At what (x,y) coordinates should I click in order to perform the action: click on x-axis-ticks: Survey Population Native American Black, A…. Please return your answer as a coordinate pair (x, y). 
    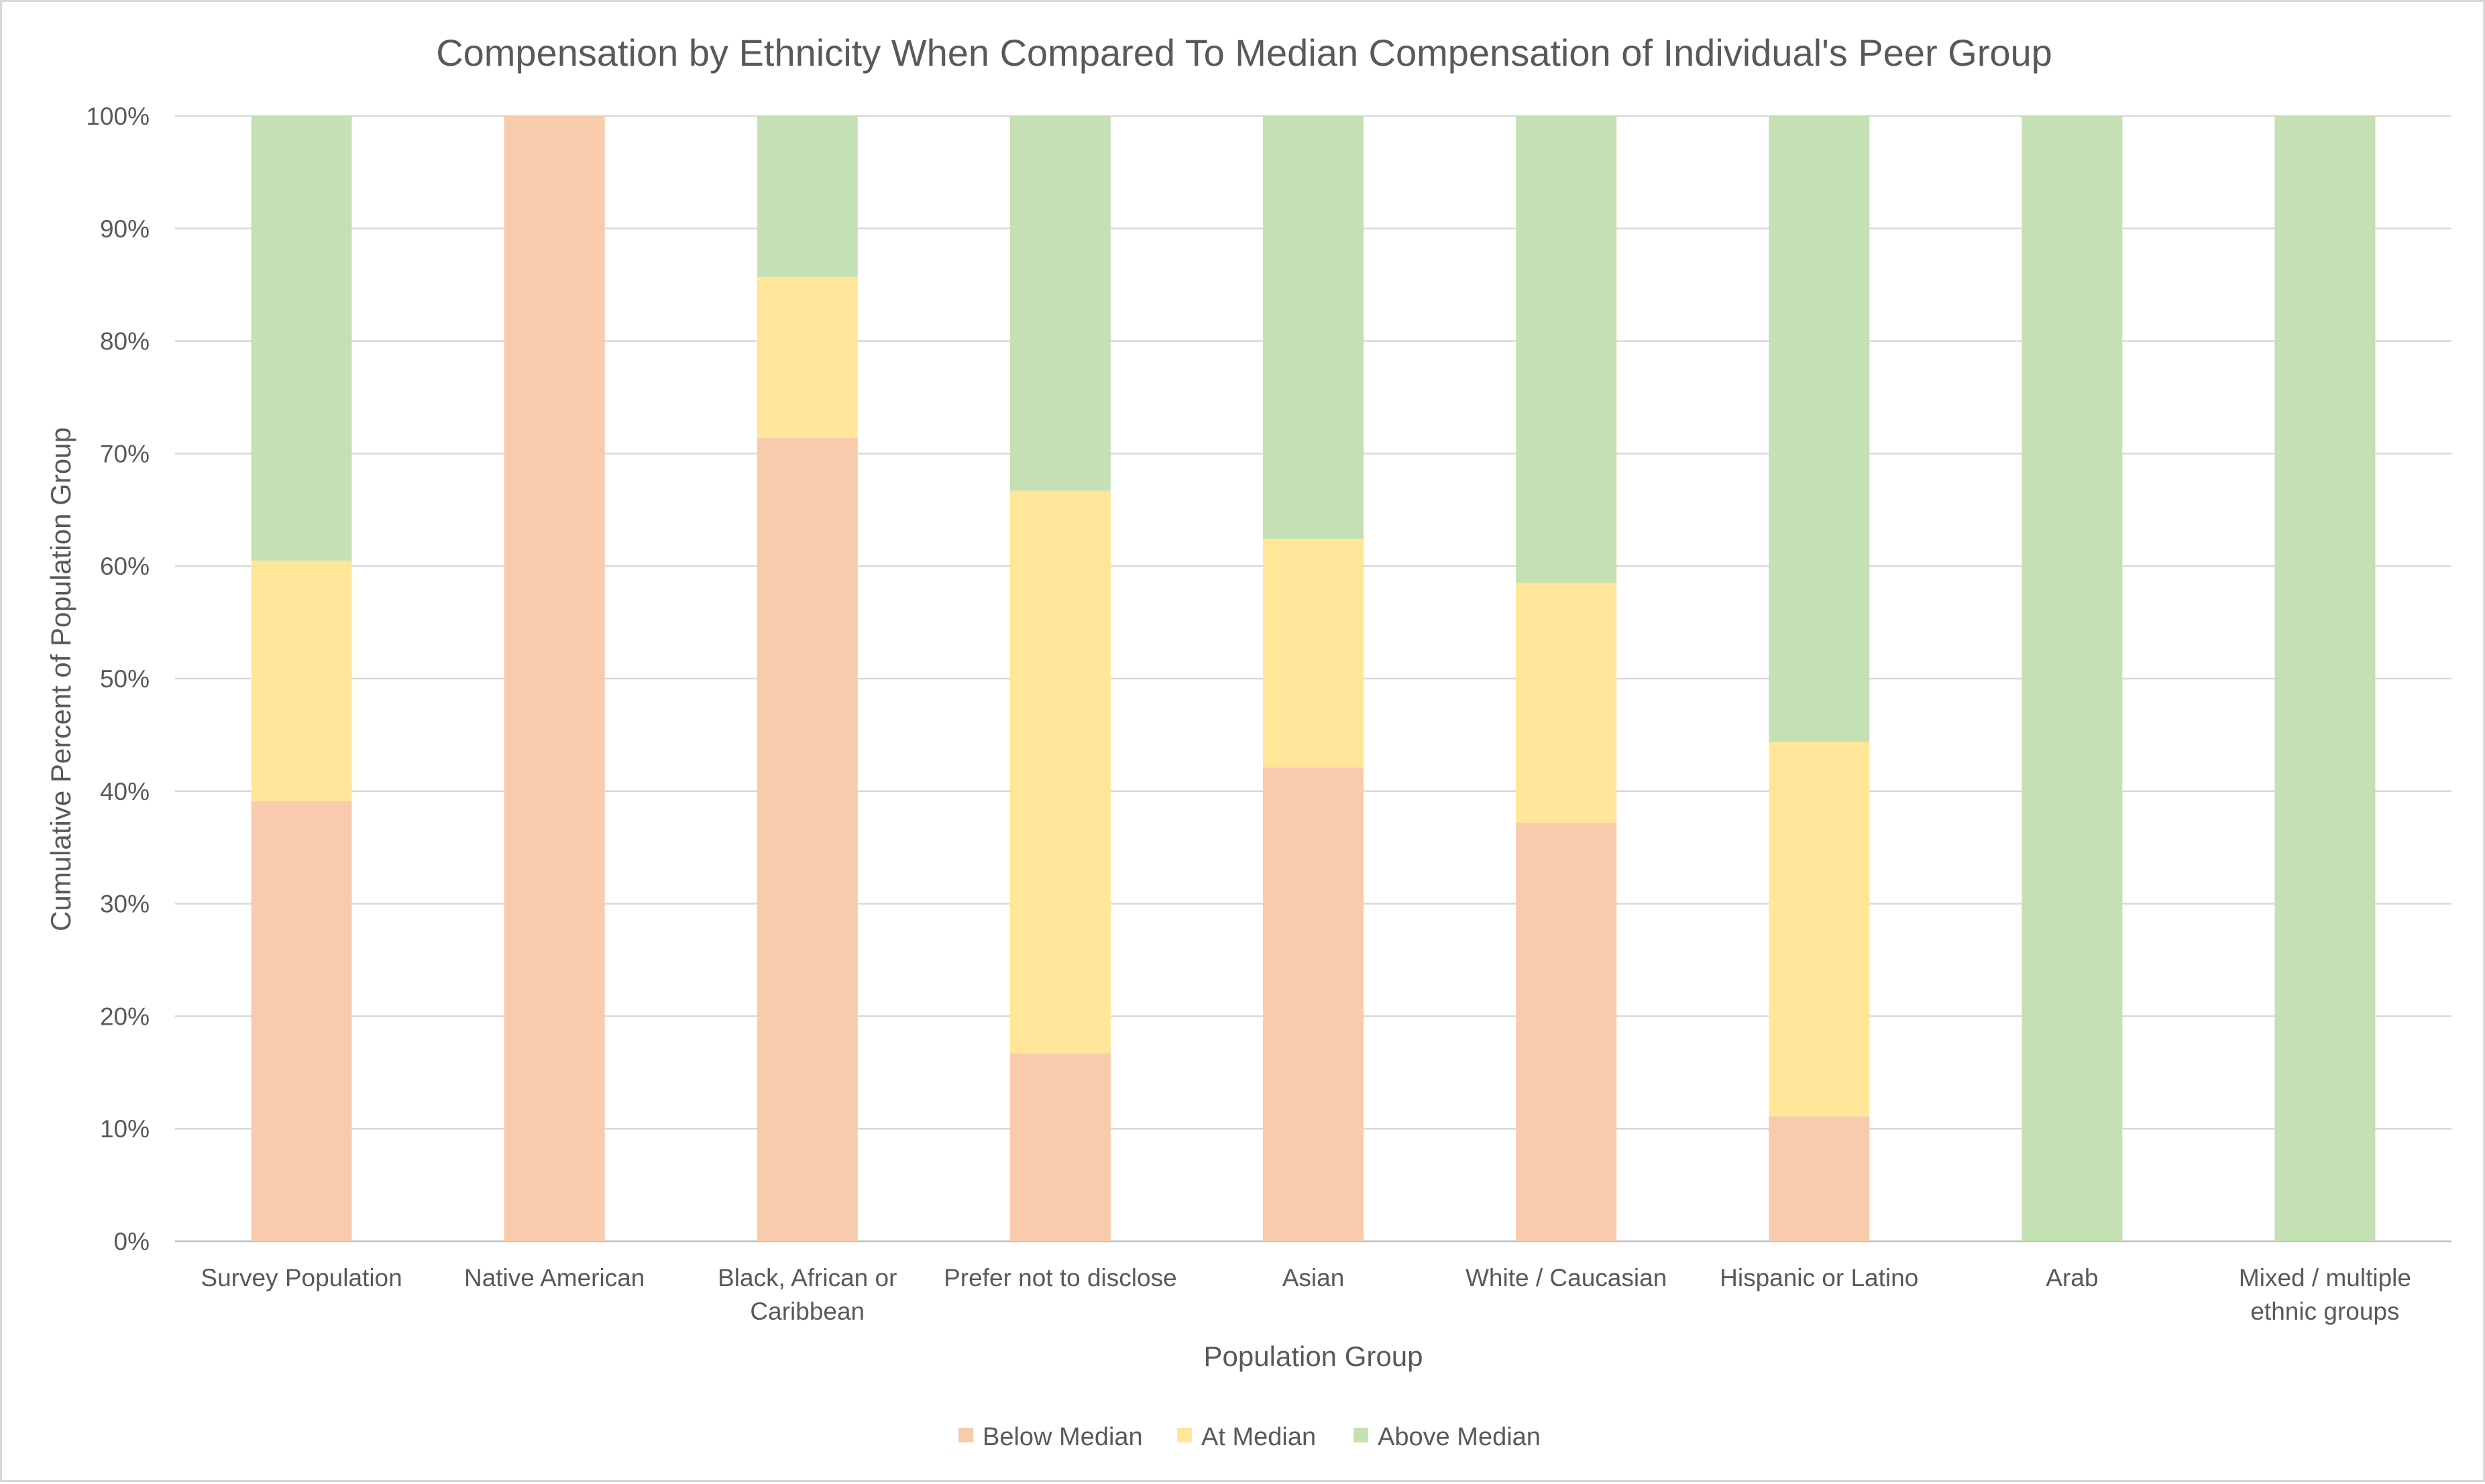
    Looking at the image, I should click on (1306, 1294).